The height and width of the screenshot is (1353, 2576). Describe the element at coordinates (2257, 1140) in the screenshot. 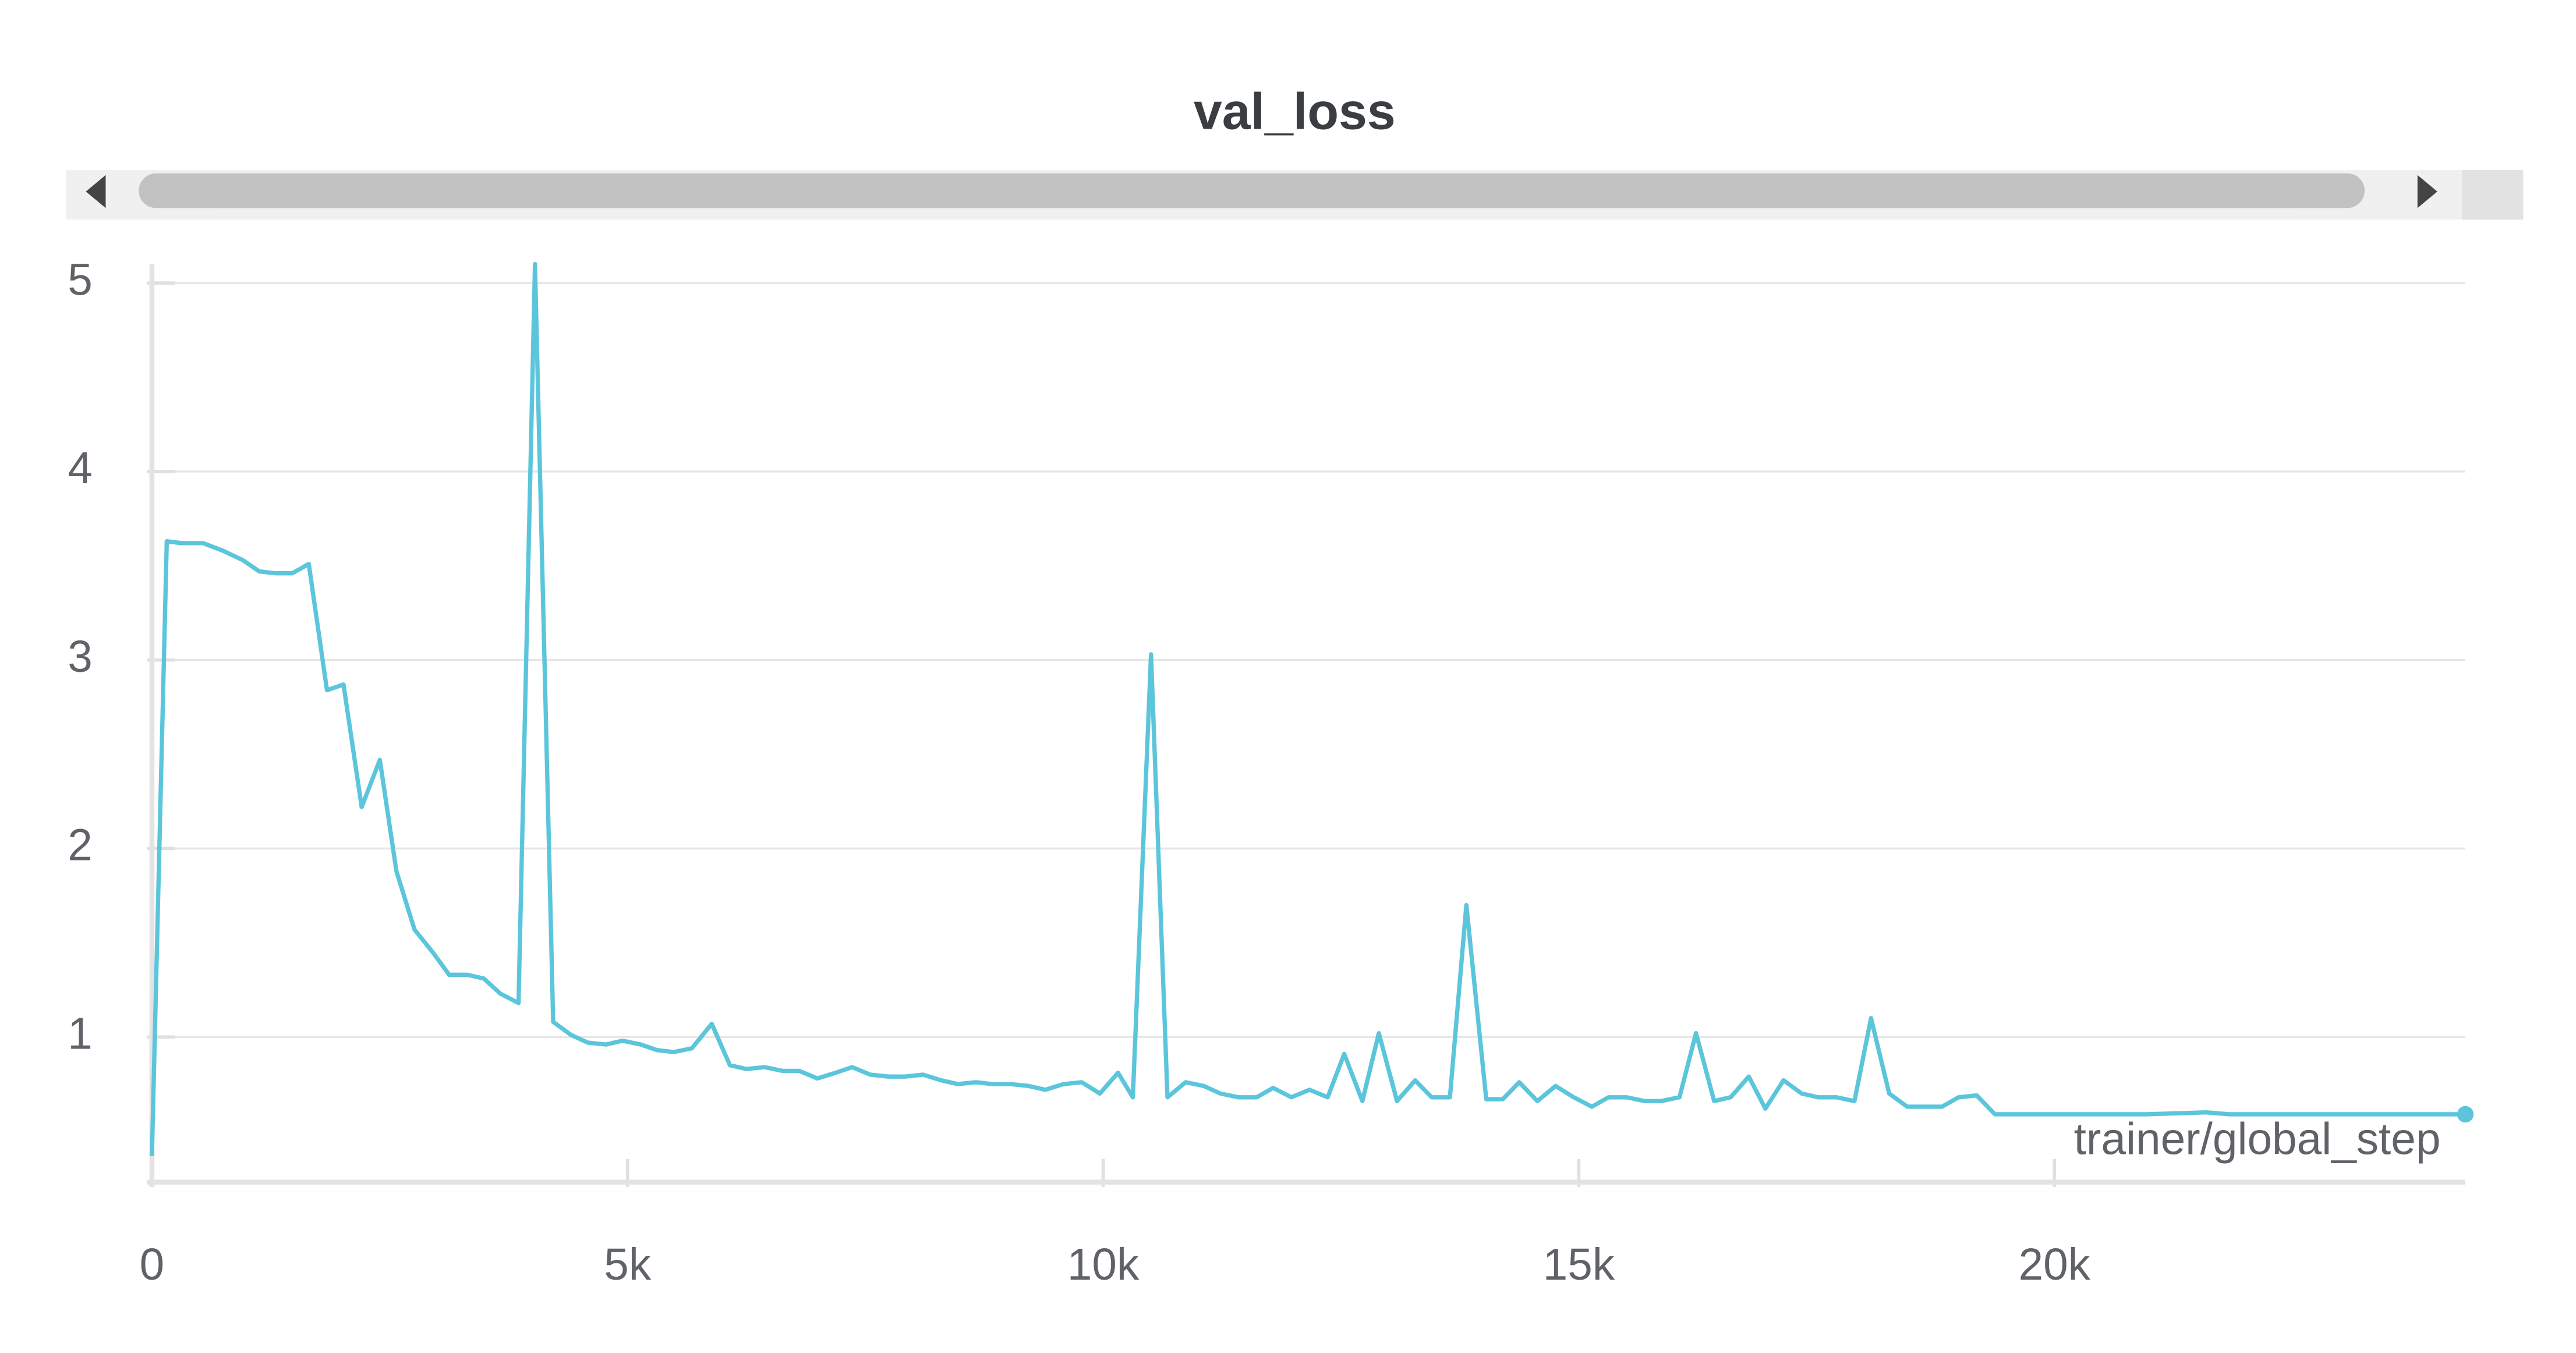

I see `x-axis-label: trainer/global_step` at that location.